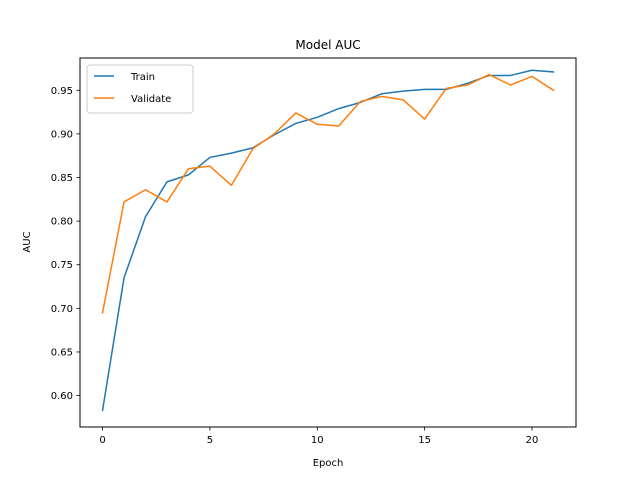 The height and width of the screenshot is (480, 640). I want to click on x-tick-label: 5, so click(210, 440).